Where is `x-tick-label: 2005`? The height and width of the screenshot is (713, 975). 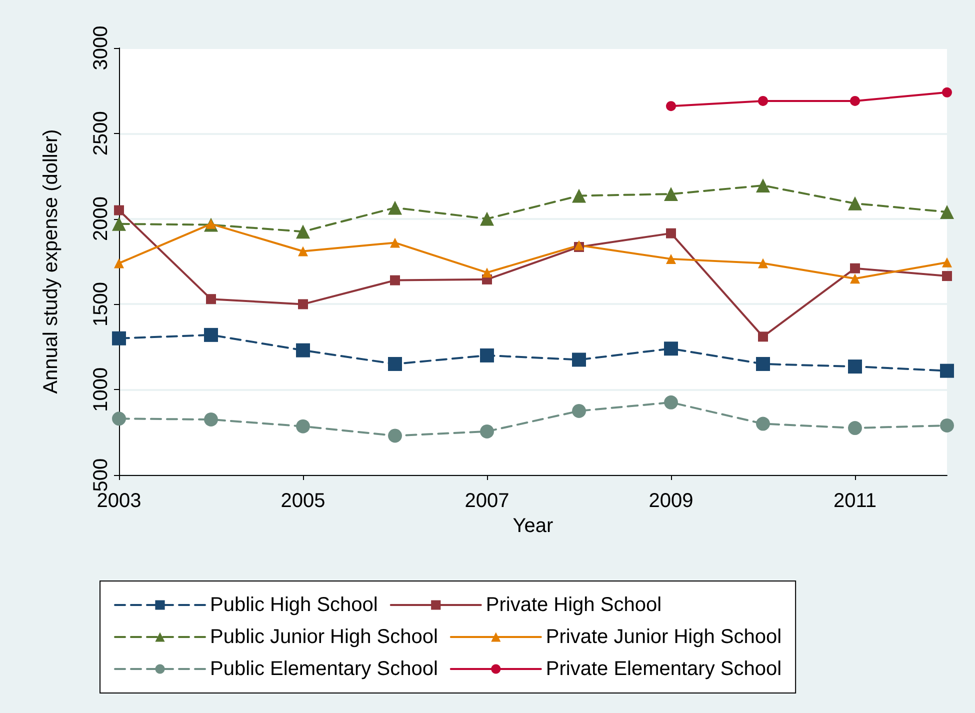 x-tick-label: 2005 is located at coordinates (303, 501).